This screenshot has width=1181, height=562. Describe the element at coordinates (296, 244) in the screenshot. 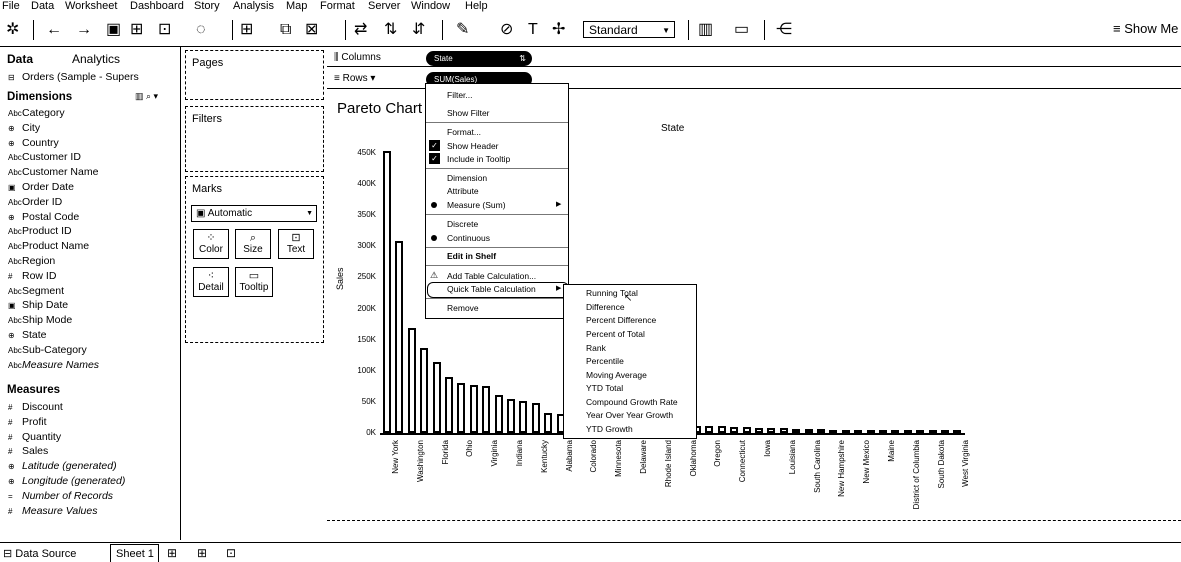

I see `text-button: ⊡ Text` at that location.